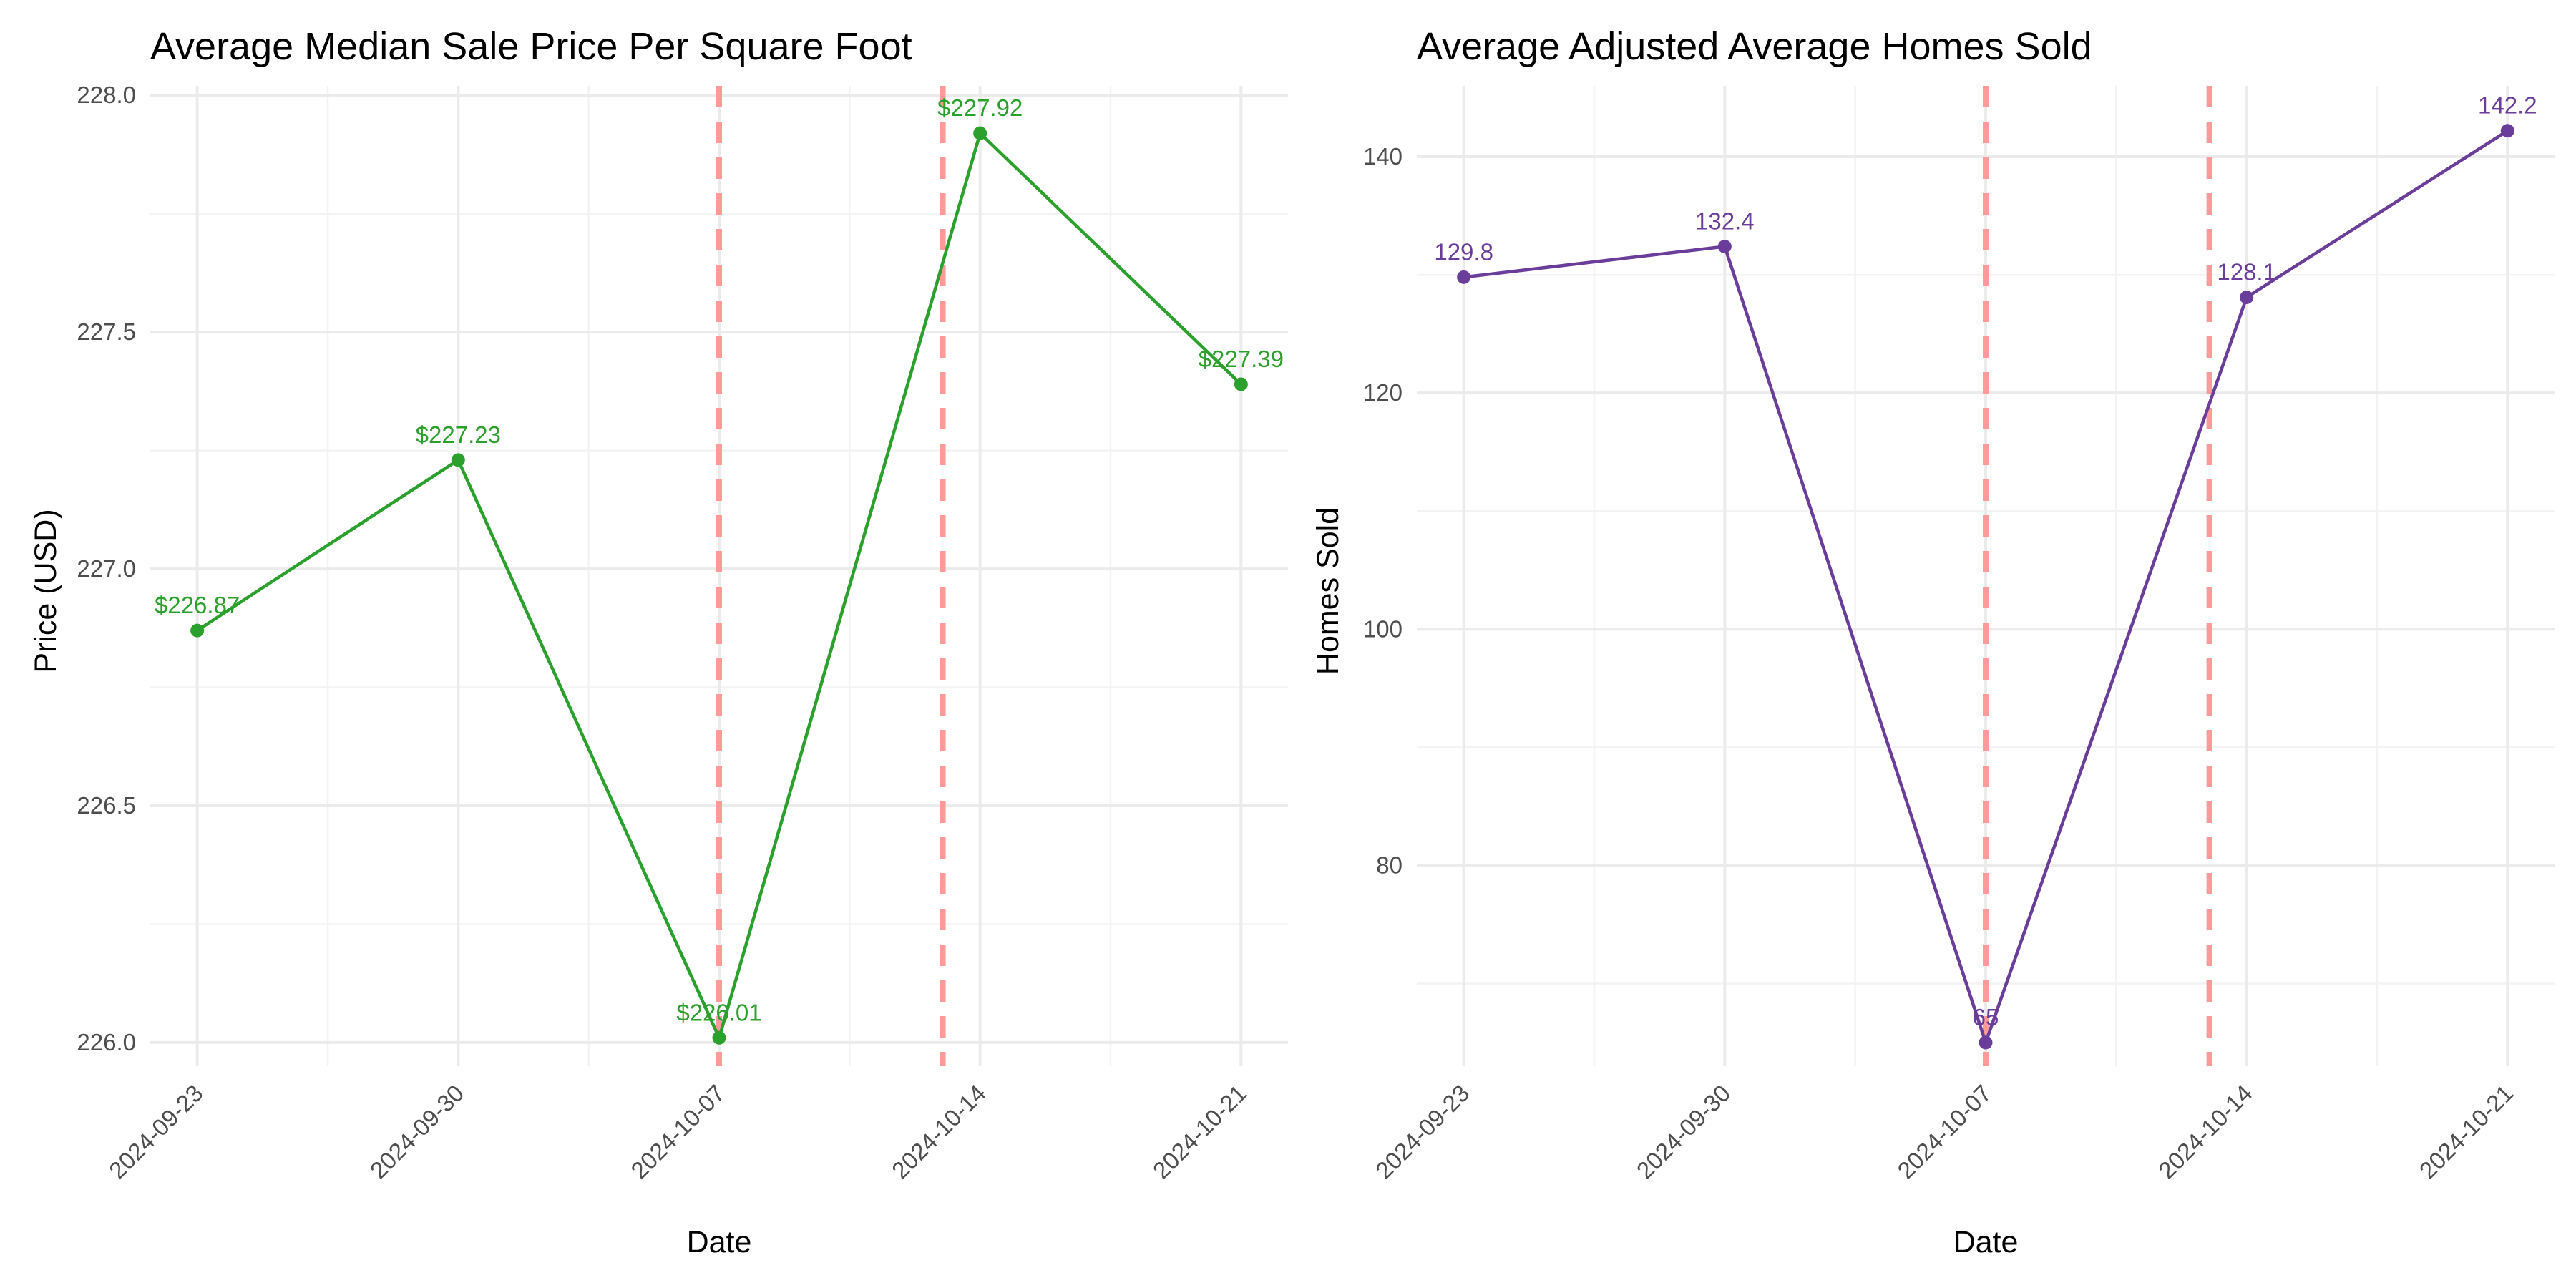 This screenshot has width=2576, height=1288. I want to click on y-tick-label: 140, so click(1382, 156).